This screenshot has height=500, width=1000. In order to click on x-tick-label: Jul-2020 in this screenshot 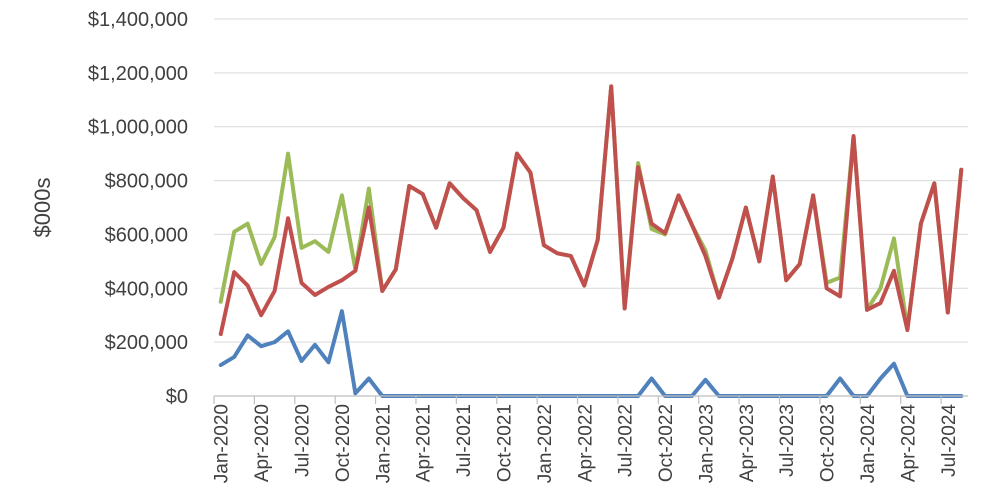, I will do `click(303, 440)`.